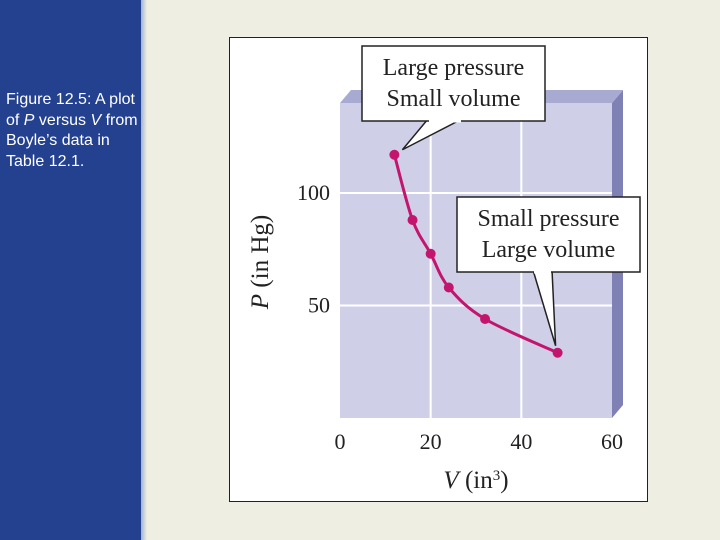 The height and width of the screenshot is (540, 720). What do you see at coordinates (549, 250) in the screenshot?
I see `callout-text: Large volume` at bounding box center [549, 250].